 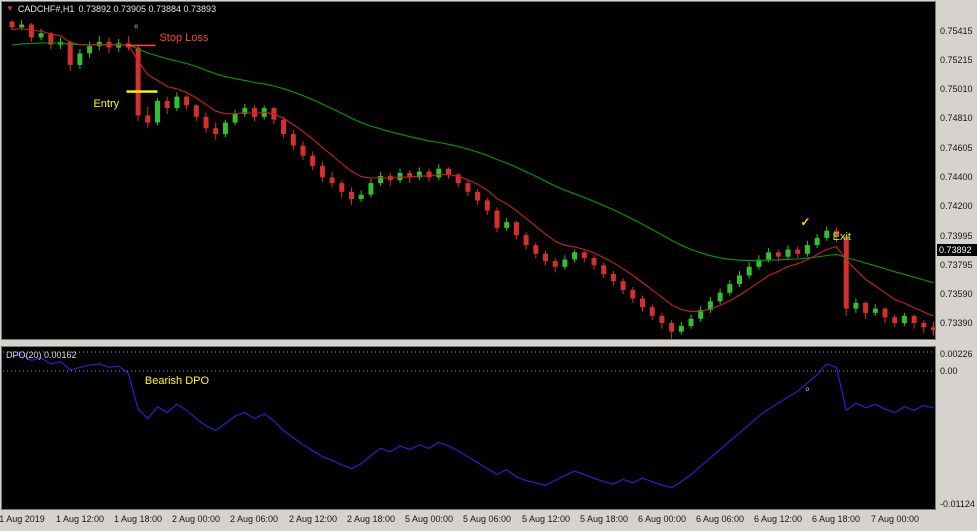 What do you see at coordinates (807, 390) in the screenshot?
I see `fractal-dpo-icon: º` at bounding box center [807, 390].